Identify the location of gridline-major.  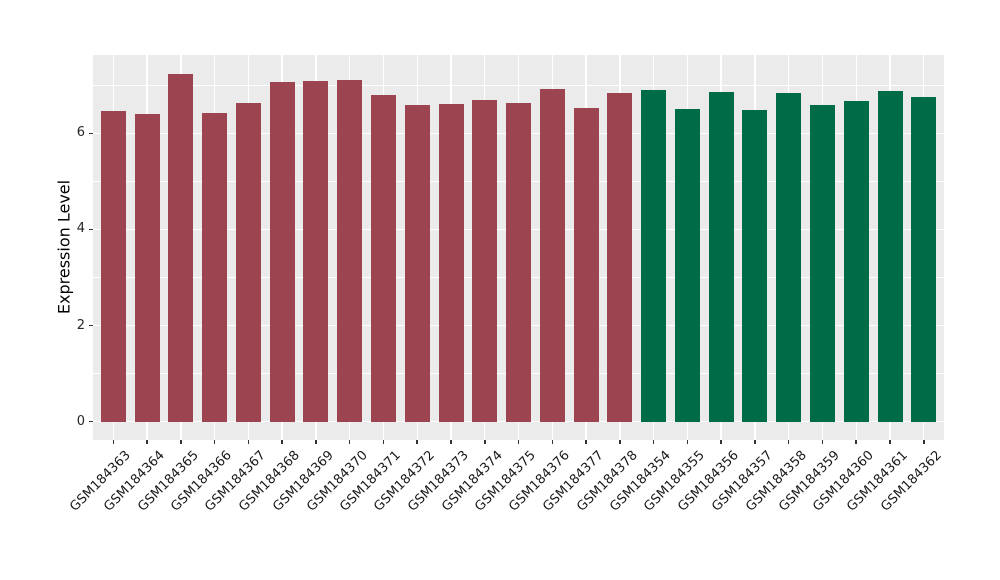
(518, 421).